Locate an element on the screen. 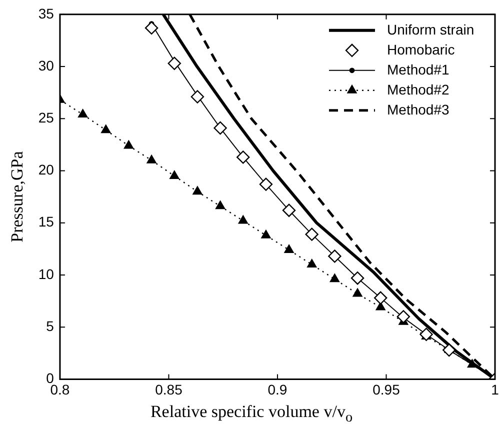  legend-label: Uniform strain is located at coordinates (430, 29).